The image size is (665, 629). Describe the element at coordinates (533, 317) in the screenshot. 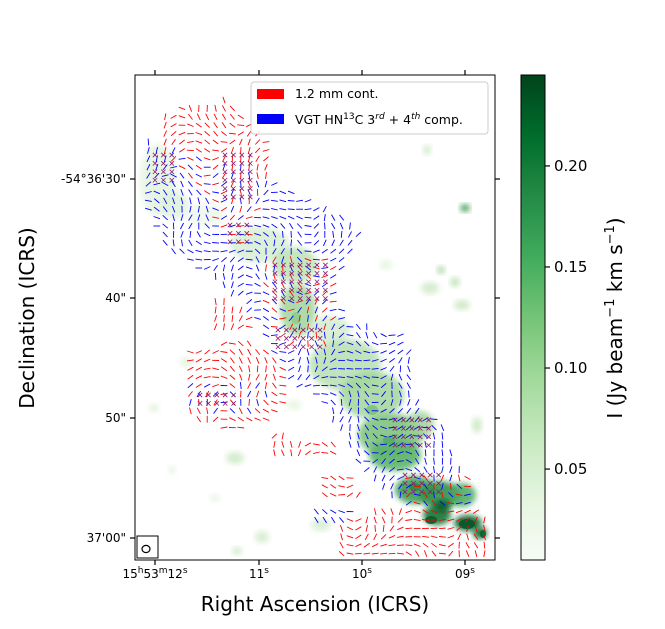

I see `colorbar-gradient` at that location.